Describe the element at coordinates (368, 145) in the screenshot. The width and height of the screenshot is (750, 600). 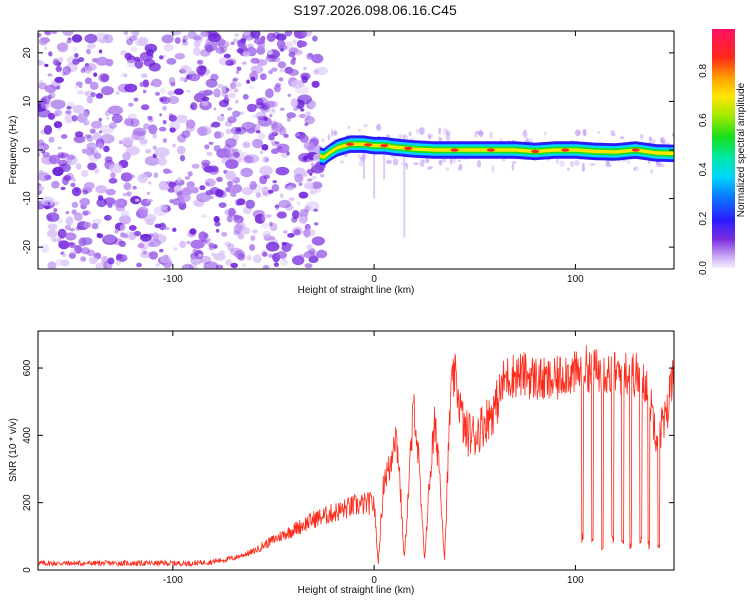
I see `ridge-hotspot` at that location.